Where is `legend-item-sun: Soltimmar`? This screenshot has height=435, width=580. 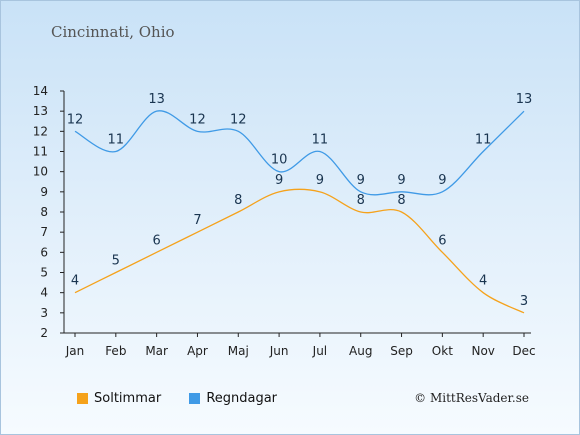 legend-item-sun: Soltimmar is located at coordinates (119, 398).